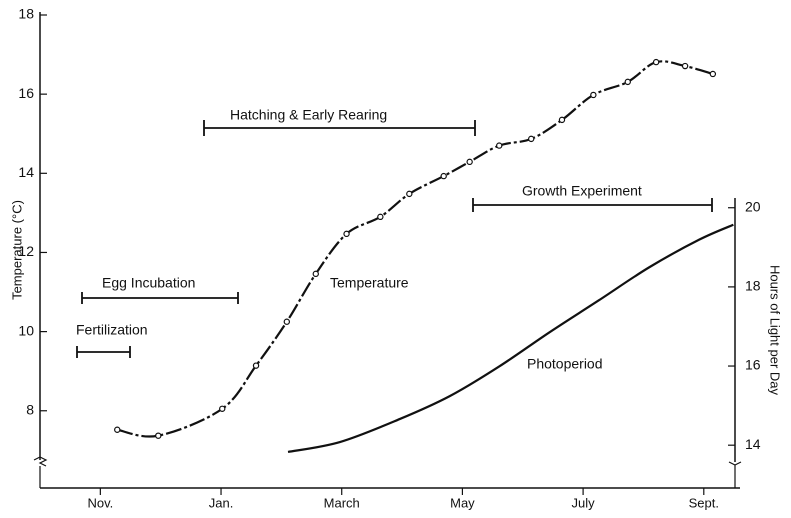  What do you see at coordinates (704, 502) in the screenshot?
I see `x-tick-label: Sept.` at bounding box center [704, 502].